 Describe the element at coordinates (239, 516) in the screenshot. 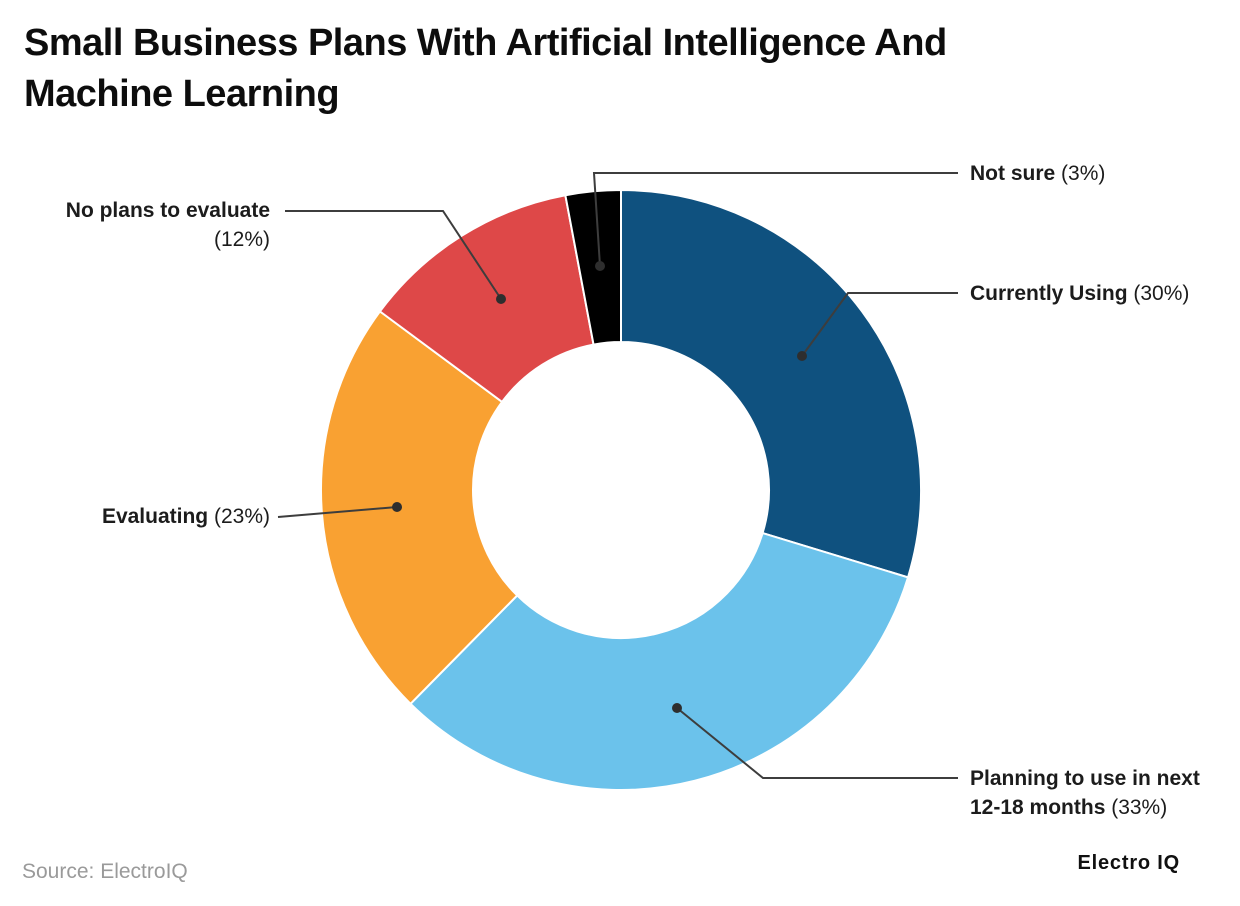

I see `slice-label-pct: (23%)` at that location.